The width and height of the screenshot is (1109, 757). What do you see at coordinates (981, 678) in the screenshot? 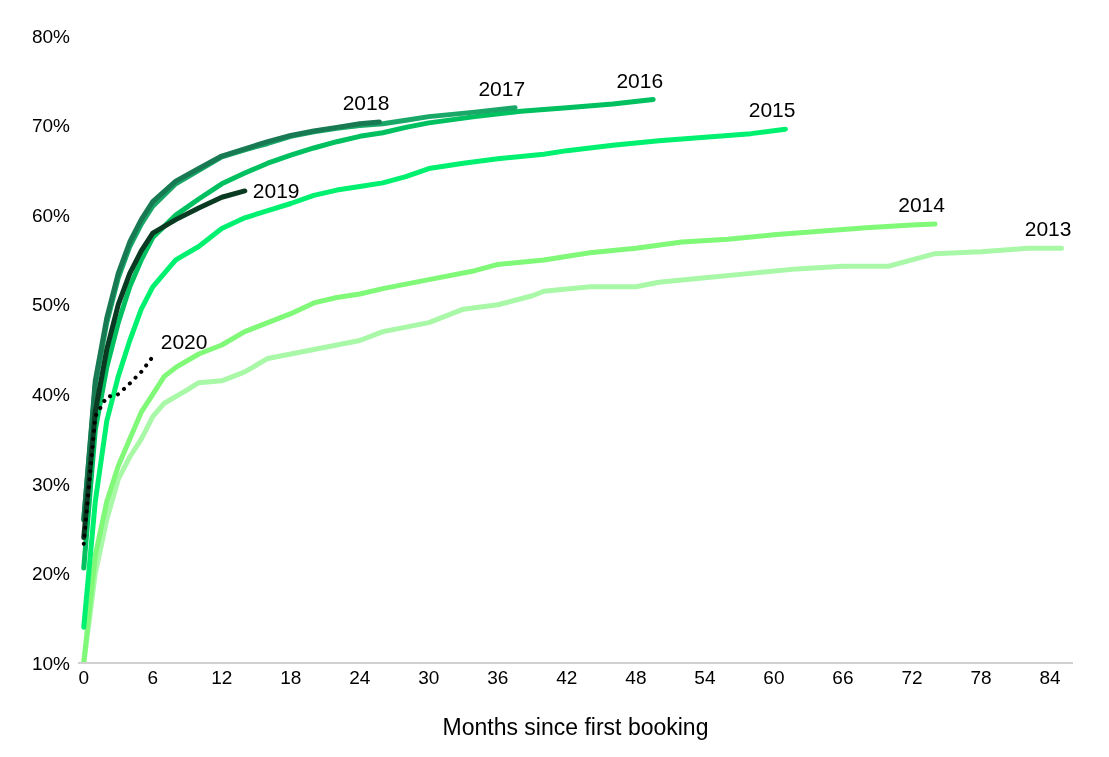
I see `x-tick-label: 78` at bounding box center [981, 678].